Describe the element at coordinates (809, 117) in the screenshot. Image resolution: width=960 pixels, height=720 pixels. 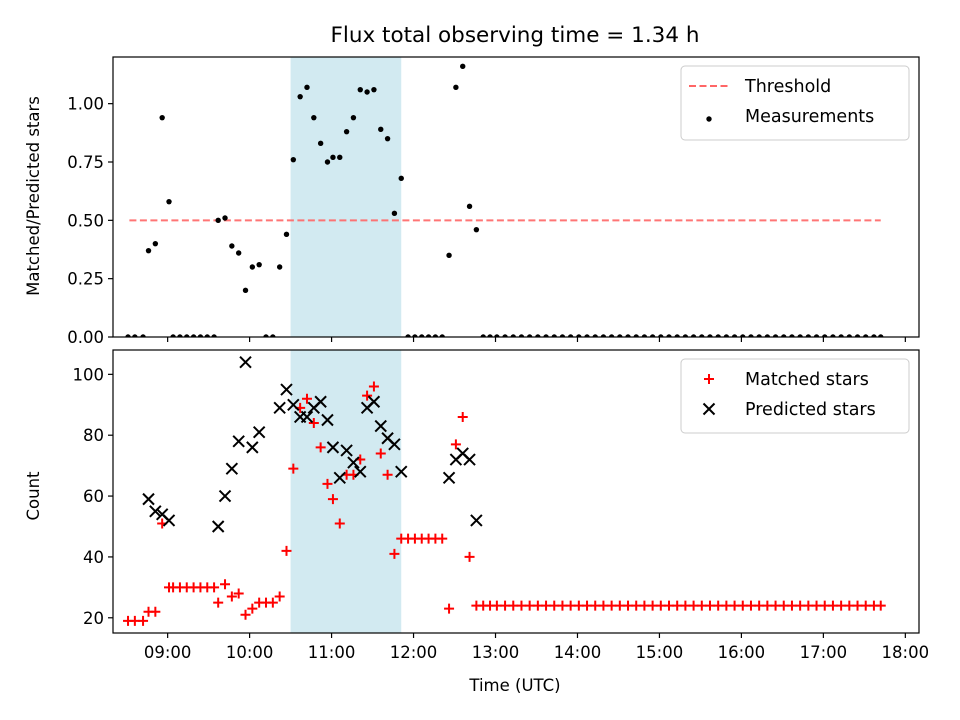
I see `top-legend-label-1: Measurements` at that location.